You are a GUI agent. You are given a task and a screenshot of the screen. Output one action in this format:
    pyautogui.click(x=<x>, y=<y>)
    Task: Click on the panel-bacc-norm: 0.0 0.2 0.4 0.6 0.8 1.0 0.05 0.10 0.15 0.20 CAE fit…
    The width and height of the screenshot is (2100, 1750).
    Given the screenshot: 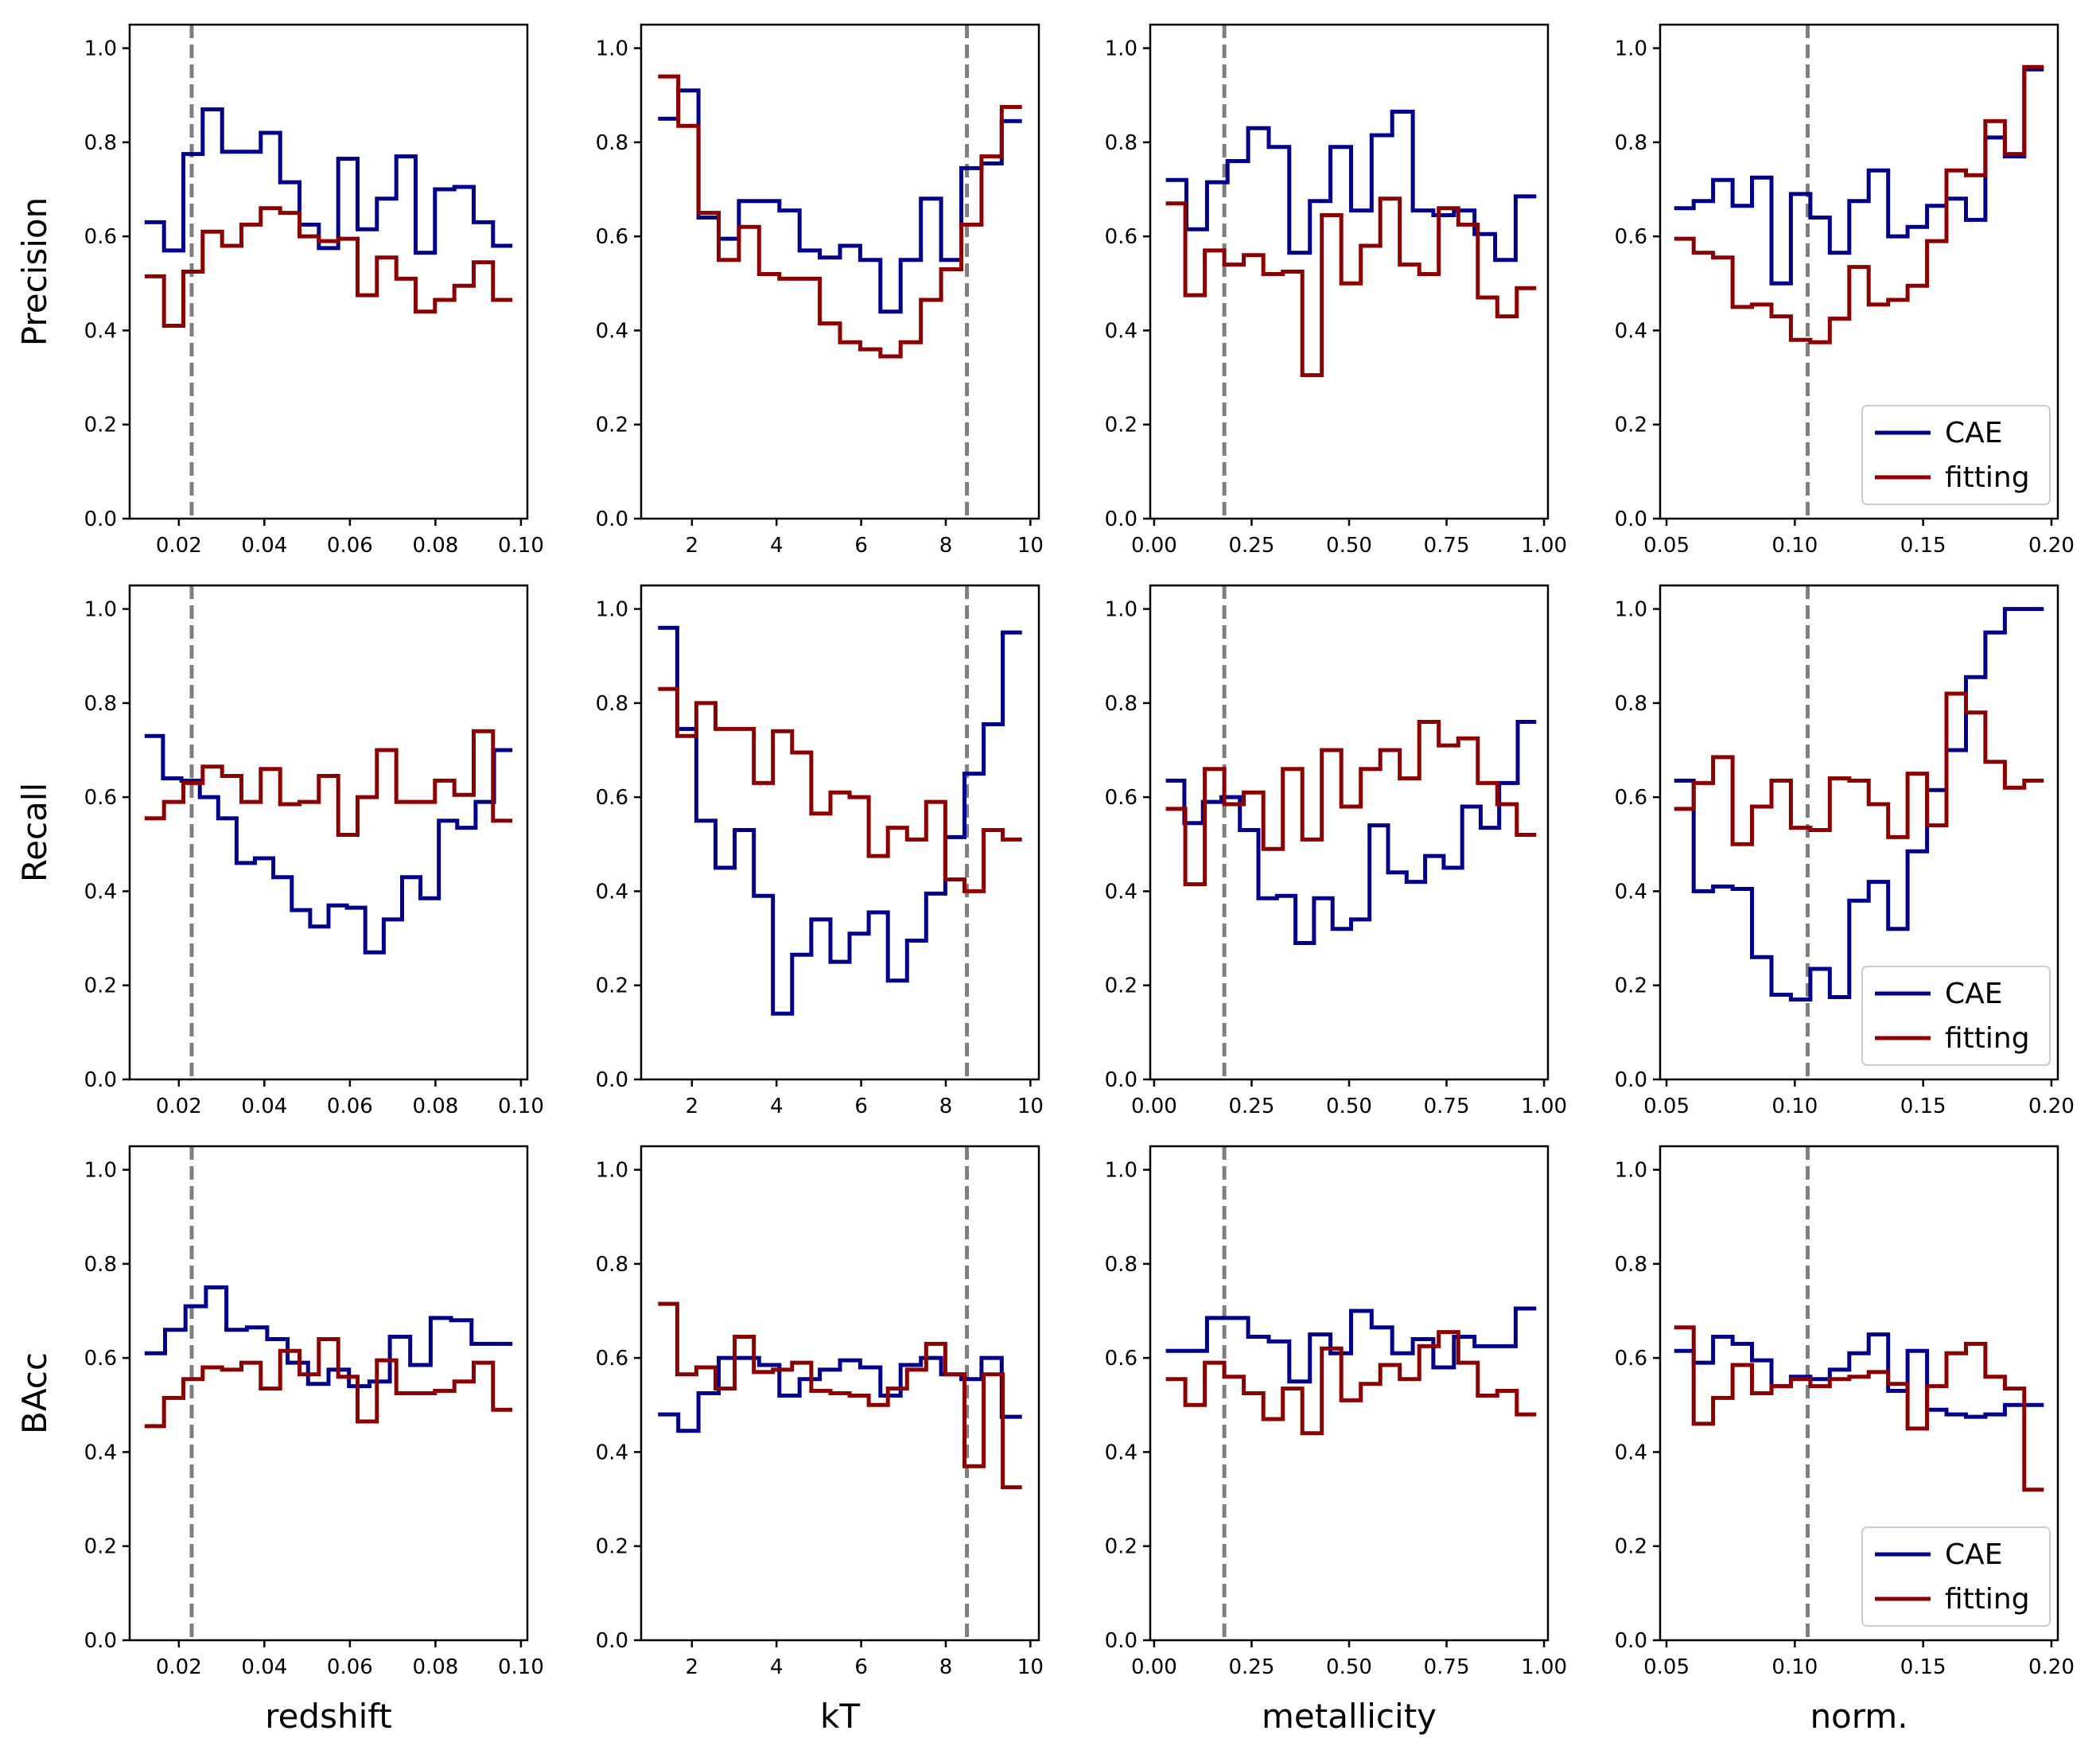 What is the action you would take?
    pyautogui.click(x=1845, y=1412)
    